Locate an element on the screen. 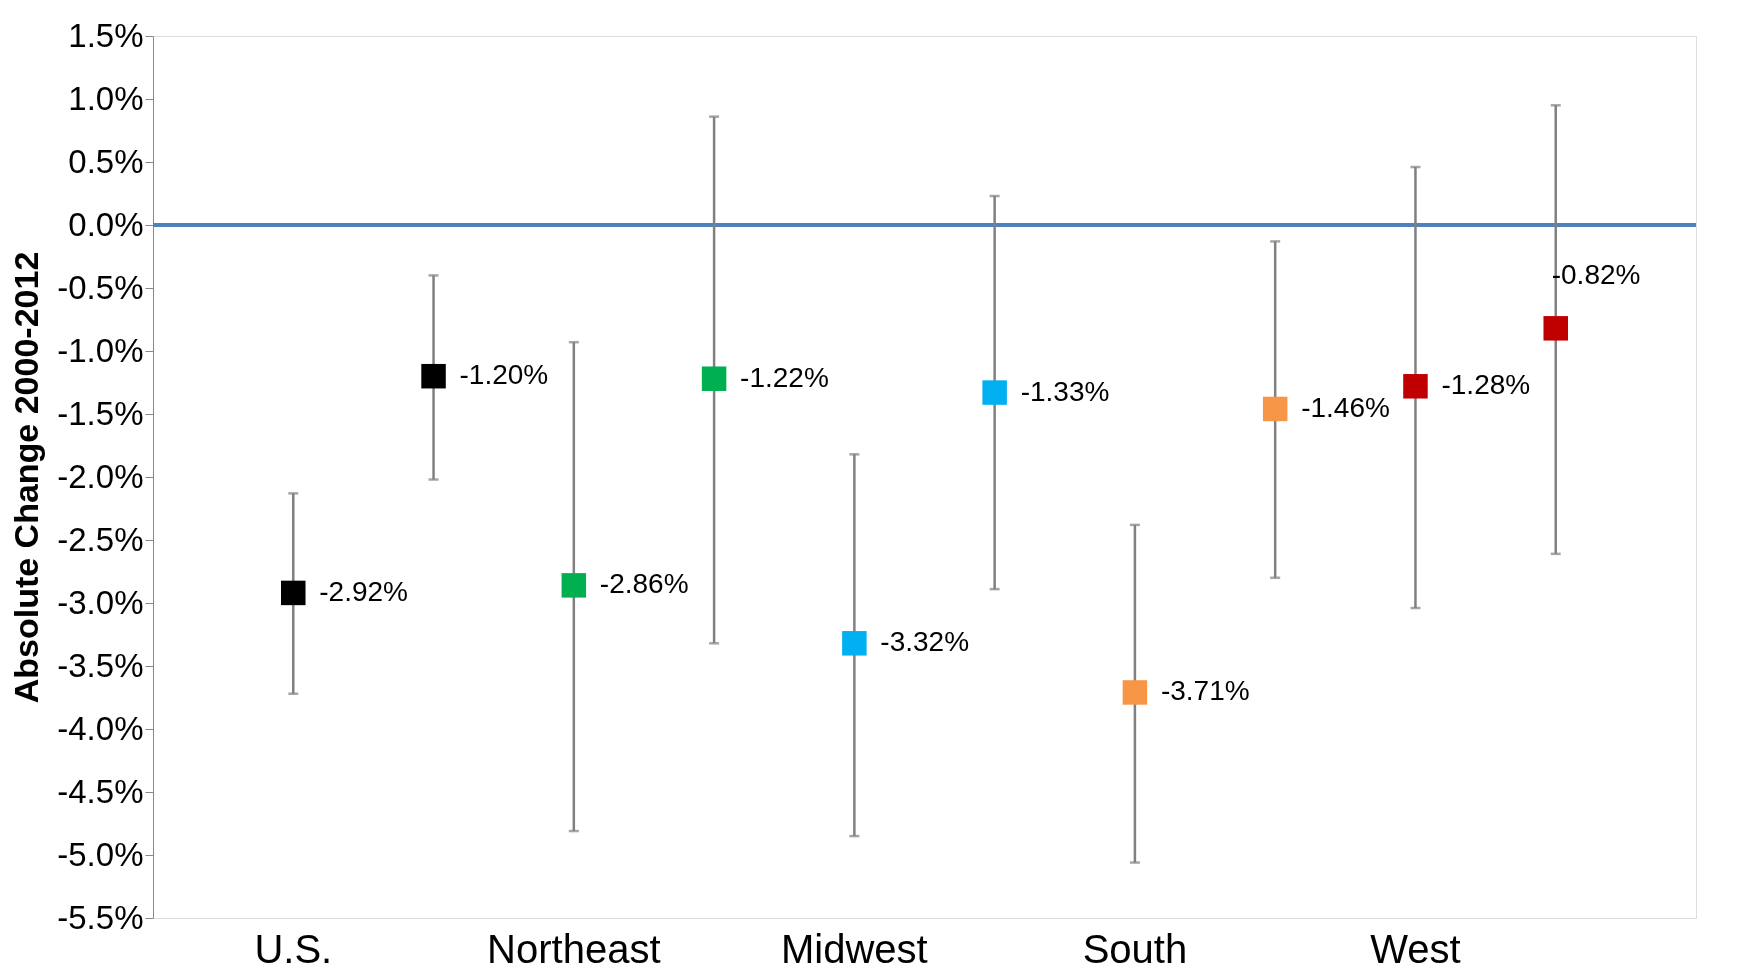 This screenshot has width=1758, height=980. data-label: -1.33% is located at coordinates (1065, 391).